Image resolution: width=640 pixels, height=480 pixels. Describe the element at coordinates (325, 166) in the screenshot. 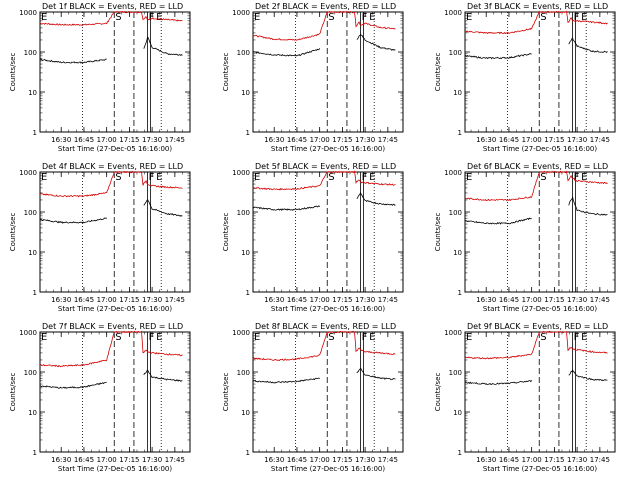

I see `chart-title: Det 5f BLACK = Events, RED = LLD` at that location.